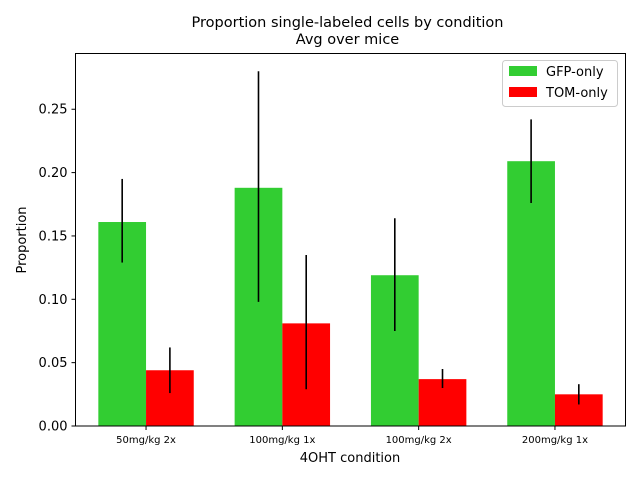  I want to click on y-axis-label: Proportion, so click(22, 239).